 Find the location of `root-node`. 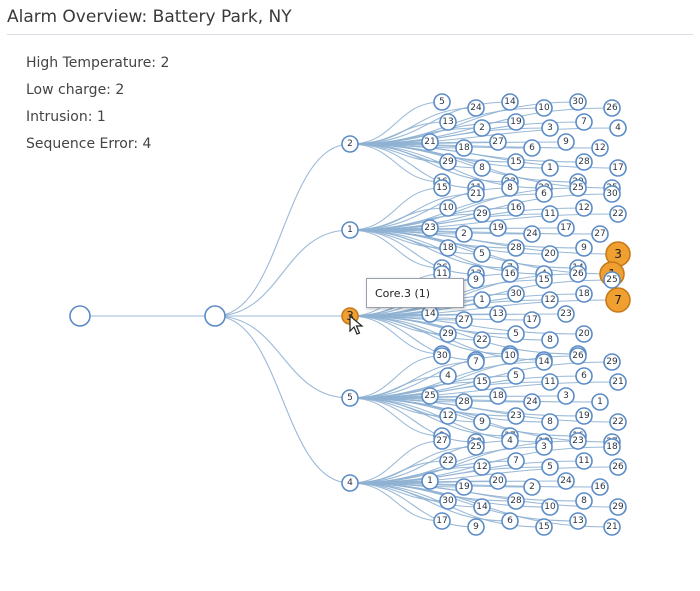

root-node is located at coordinates (80, 316).